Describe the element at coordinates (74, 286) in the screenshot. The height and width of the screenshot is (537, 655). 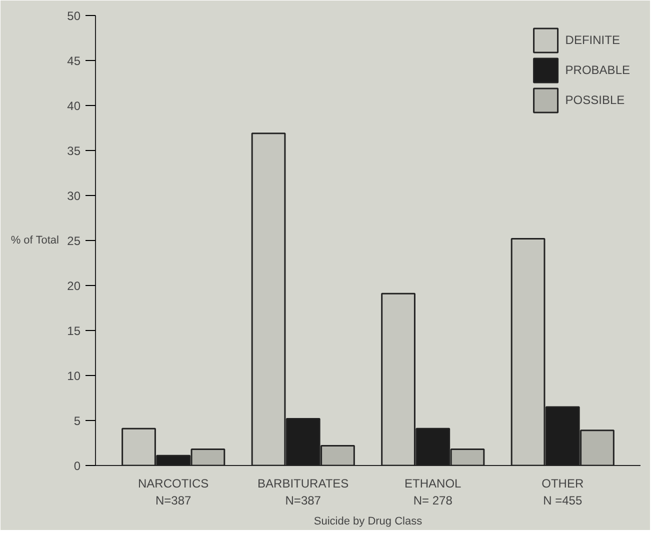
I see `y-tick-label: 20` at that location.